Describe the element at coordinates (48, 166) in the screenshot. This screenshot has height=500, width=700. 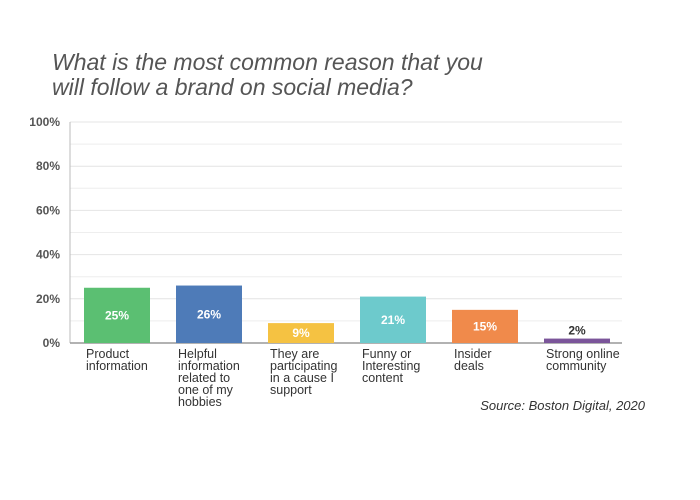
I see `y-tick-label: 80%` at that location.